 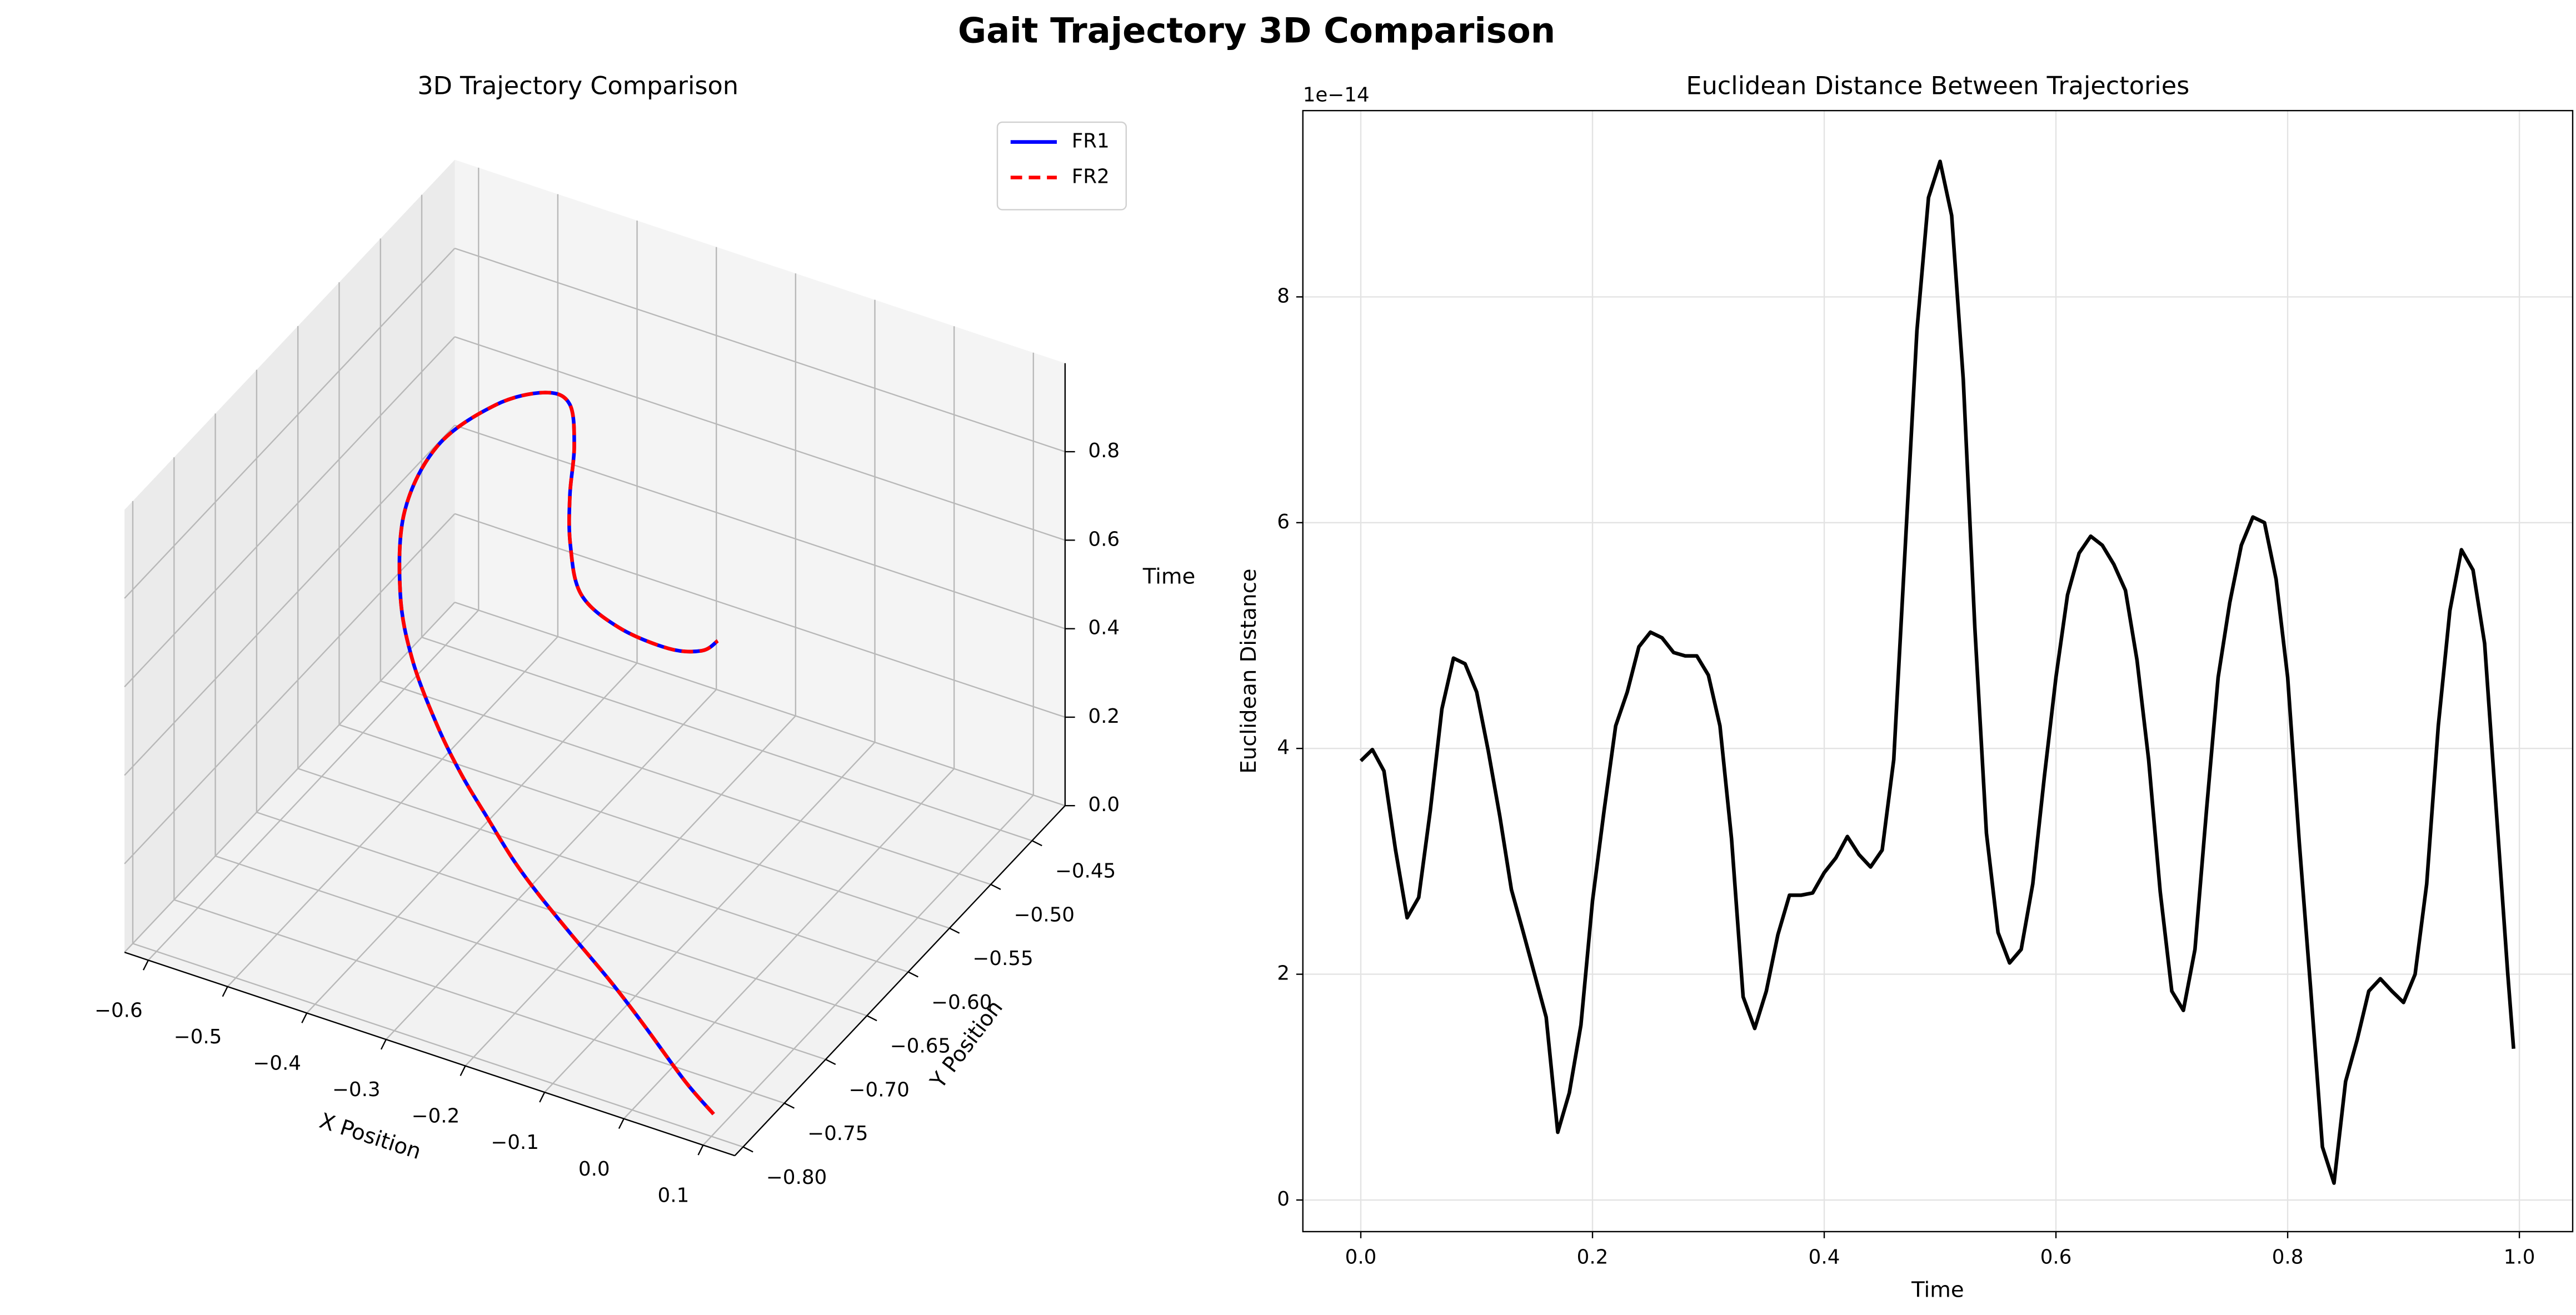 I want to click on x-axis-line, so click(x=429, y=1054).